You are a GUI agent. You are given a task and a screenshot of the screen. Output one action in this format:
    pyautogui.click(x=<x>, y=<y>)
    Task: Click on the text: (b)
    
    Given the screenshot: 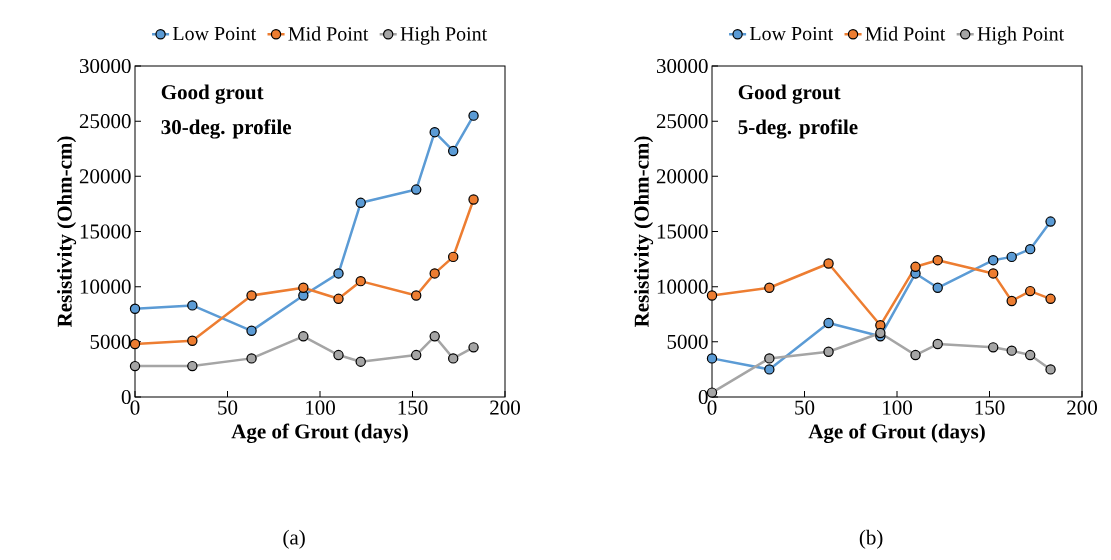 What is the action you would take?
    pyautogui.click(x=871, y=539)
    